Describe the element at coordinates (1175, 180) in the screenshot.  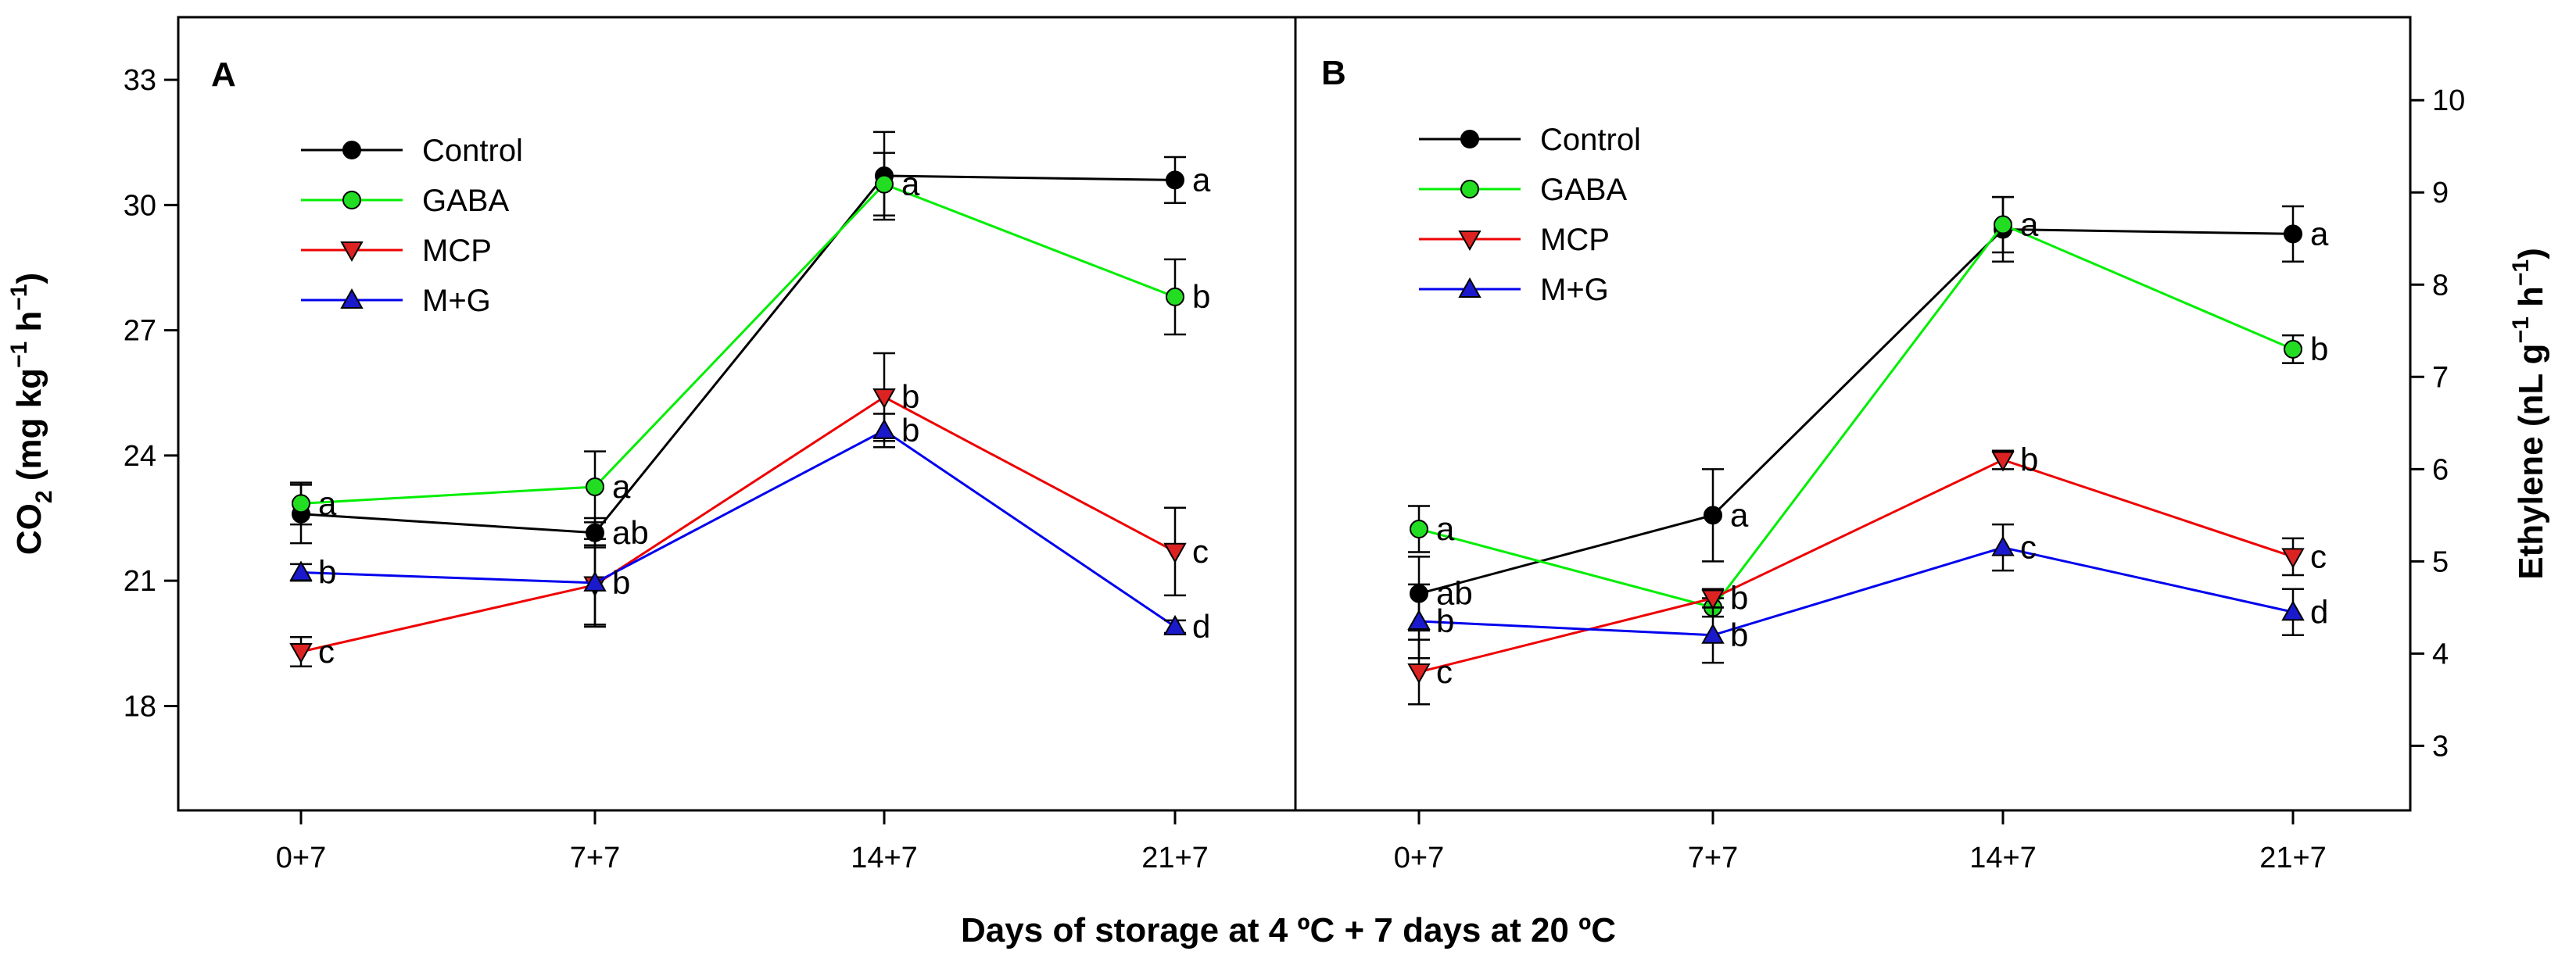
I see `panel-a-series-control-point` at that location.